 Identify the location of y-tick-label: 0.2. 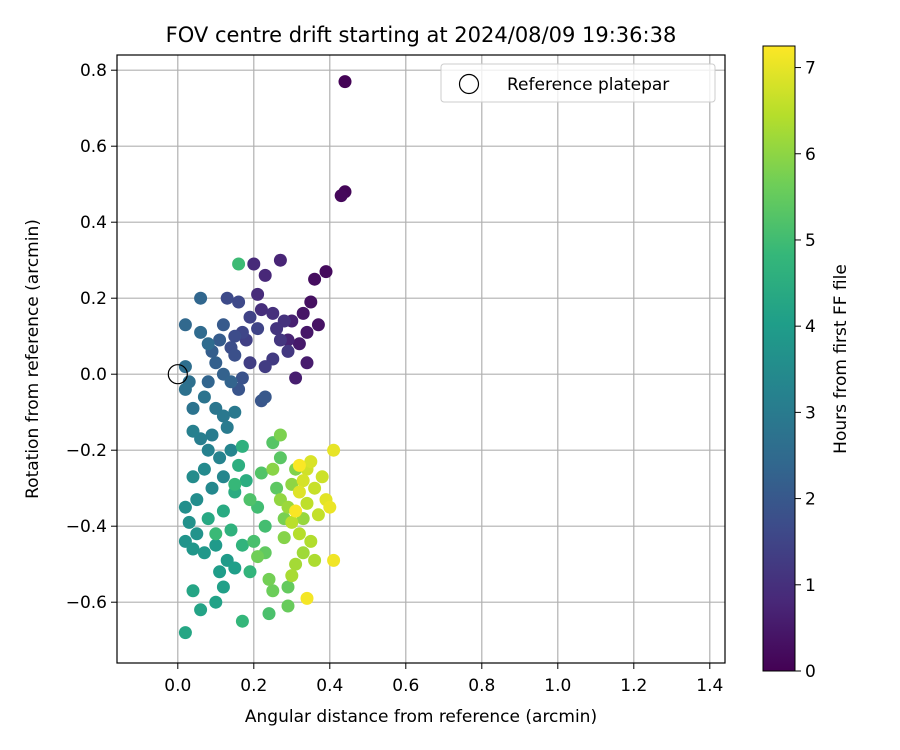
(93, 299).